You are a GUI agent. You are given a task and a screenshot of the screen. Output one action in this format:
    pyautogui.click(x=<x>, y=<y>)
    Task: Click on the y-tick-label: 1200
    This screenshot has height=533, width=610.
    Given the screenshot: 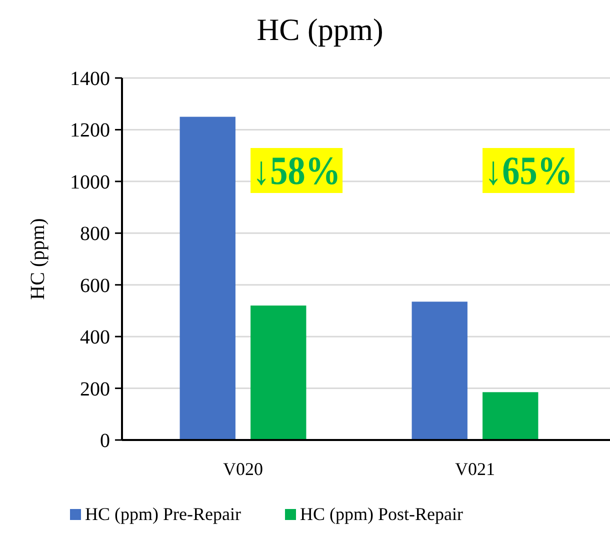 What is the action you would take?
    pyautogui.click(x=90, y=131)
    